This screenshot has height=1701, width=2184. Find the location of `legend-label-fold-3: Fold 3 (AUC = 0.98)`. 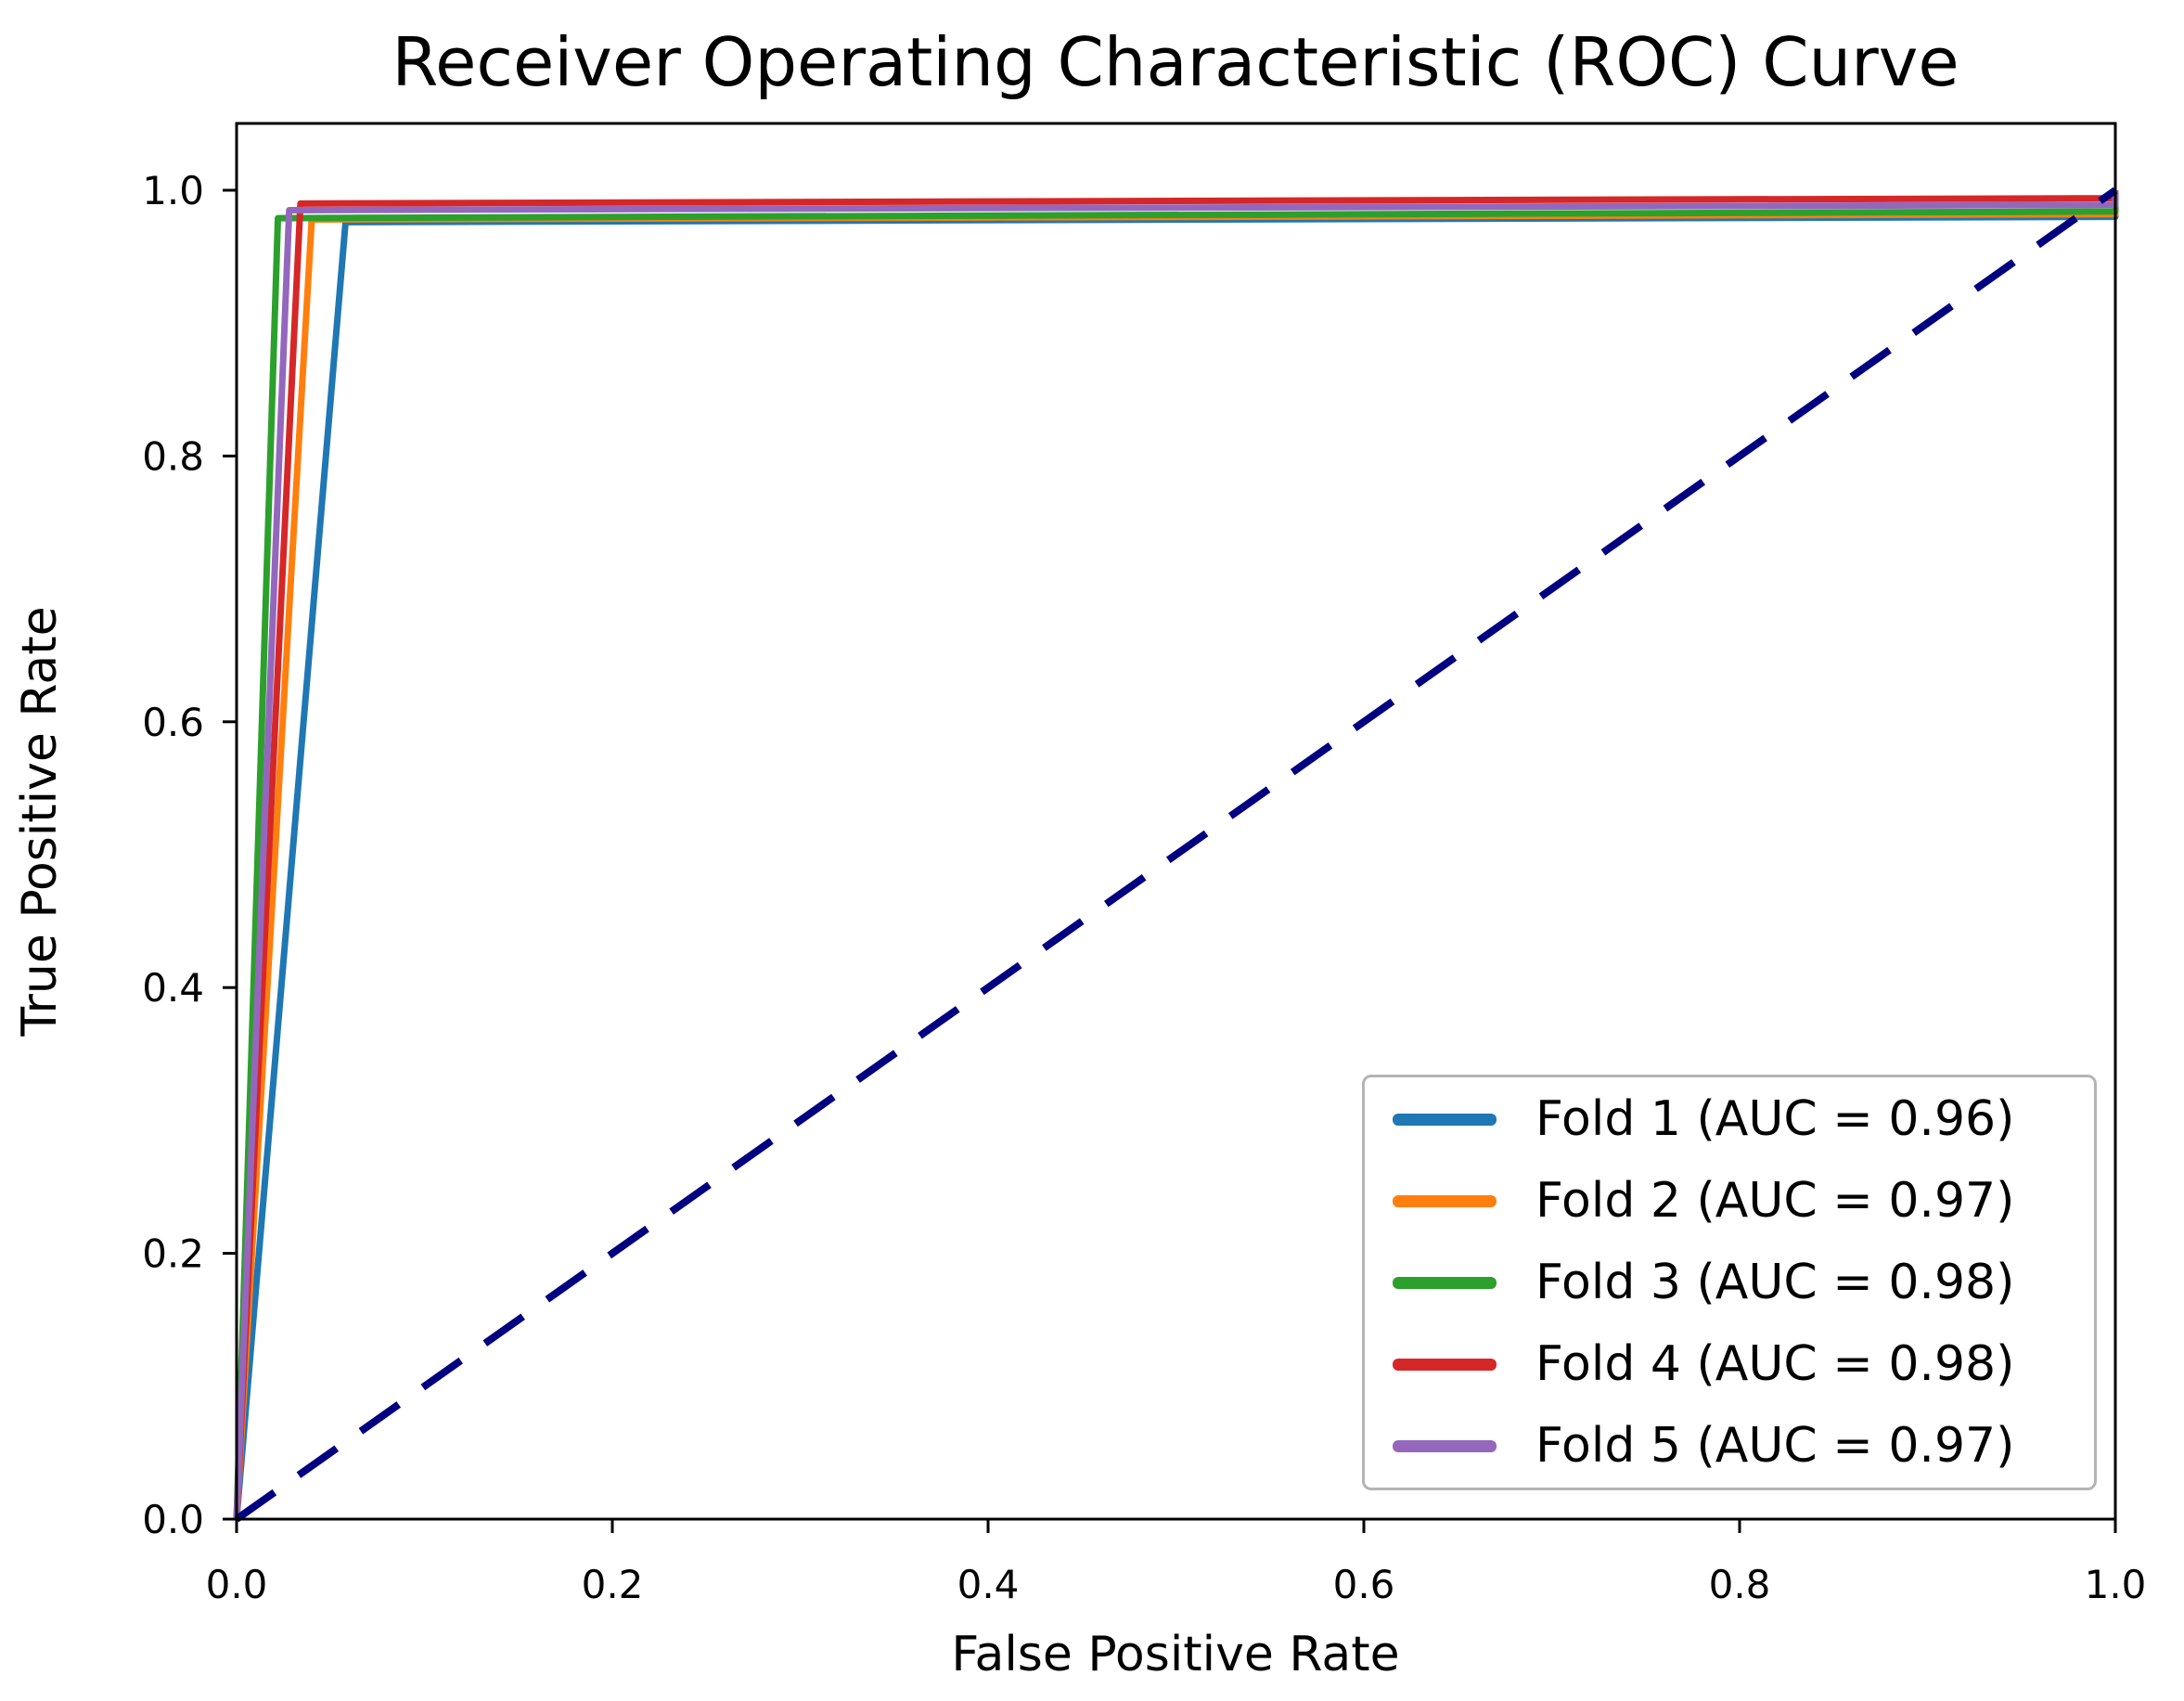

legend-label-fold-3: Fold 3 (AUC = 0.98) is located at coordinates (1775, 1282).